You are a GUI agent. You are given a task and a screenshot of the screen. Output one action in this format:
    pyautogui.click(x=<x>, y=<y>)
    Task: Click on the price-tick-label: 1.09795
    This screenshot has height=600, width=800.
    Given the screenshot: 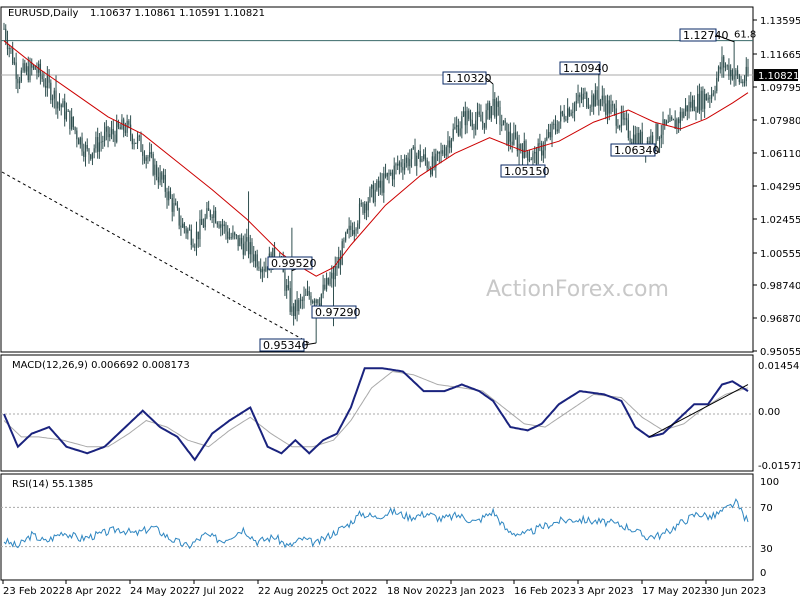 What is the action you would take?
    pyautogui.click(x=780, y=88)
    